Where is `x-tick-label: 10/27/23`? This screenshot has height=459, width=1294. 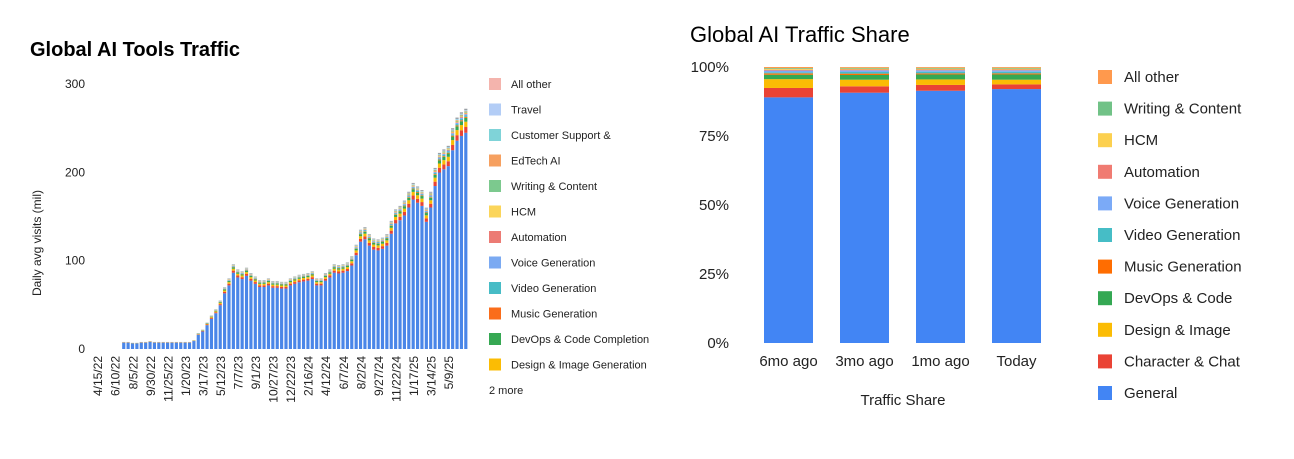
x-tick-label: 10/27/23 is located at coordinates (274, 379).